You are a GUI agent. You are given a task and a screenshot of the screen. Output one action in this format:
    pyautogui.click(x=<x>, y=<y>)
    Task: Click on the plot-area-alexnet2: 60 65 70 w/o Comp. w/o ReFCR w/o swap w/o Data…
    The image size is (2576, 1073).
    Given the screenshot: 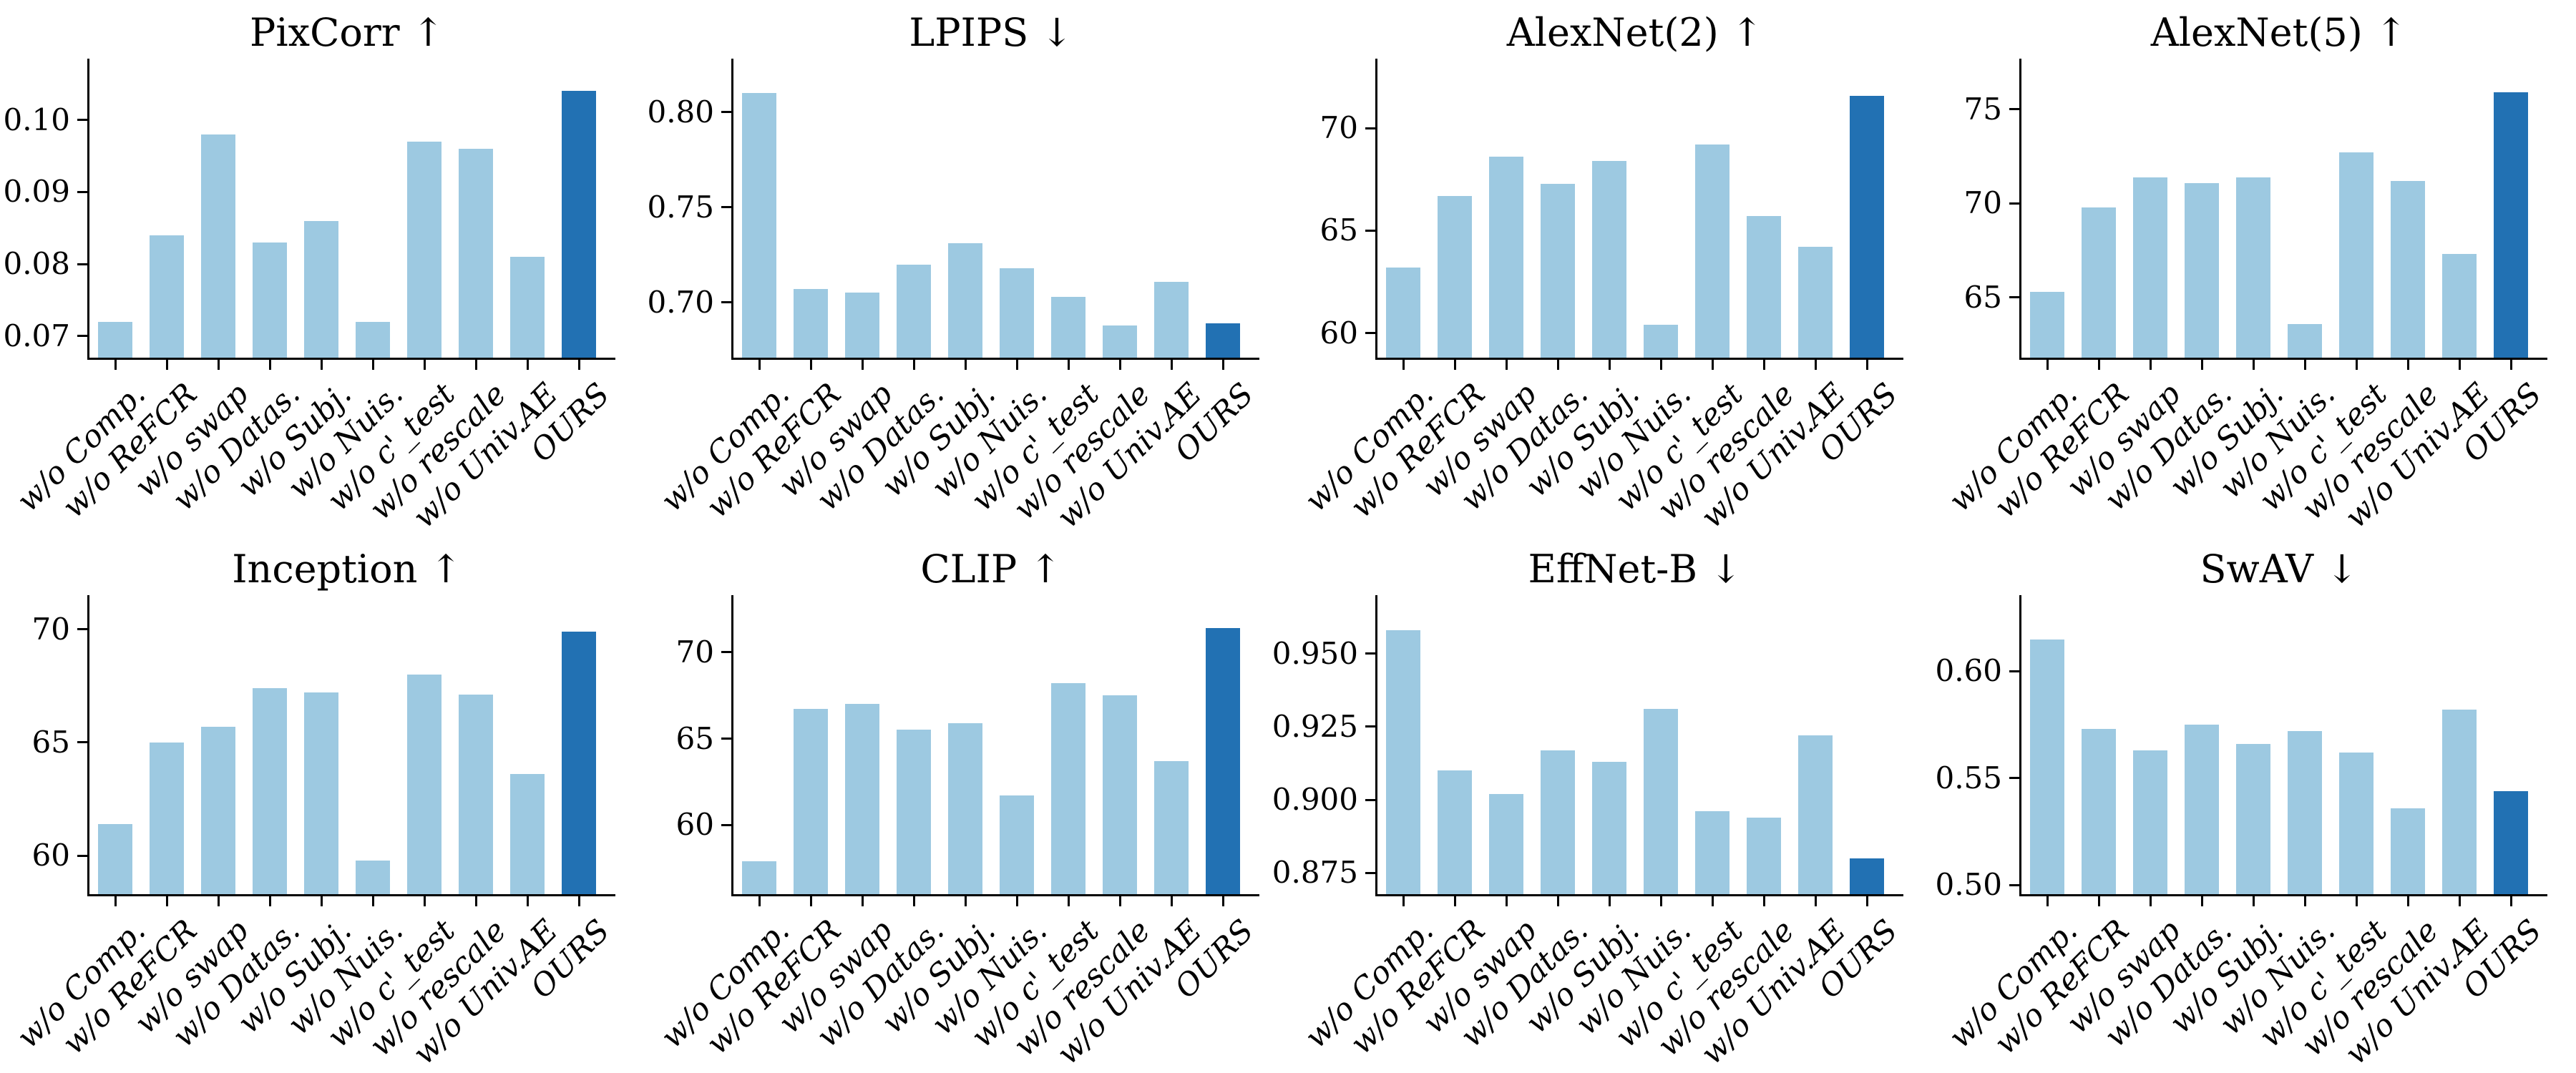 What is the action you would take?
    pyautogui.click(x=1610, y=268)
    